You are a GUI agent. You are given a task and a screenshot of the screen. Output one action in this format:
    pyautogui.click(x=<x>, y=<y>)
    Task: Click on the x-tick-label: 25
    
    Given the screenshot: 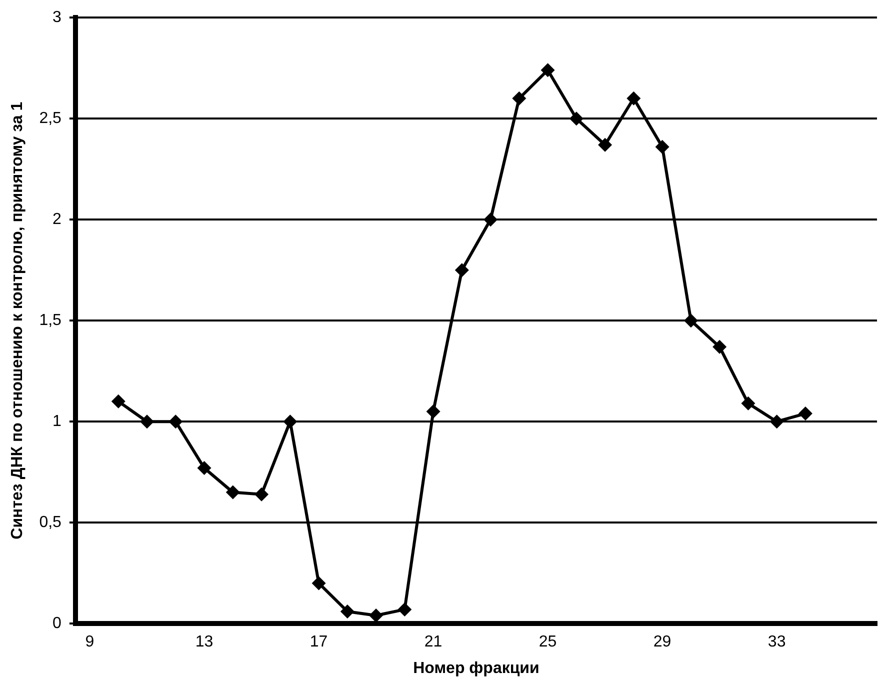 What is the action you would take?
    pyautogui.click(x=547, y=642)
    